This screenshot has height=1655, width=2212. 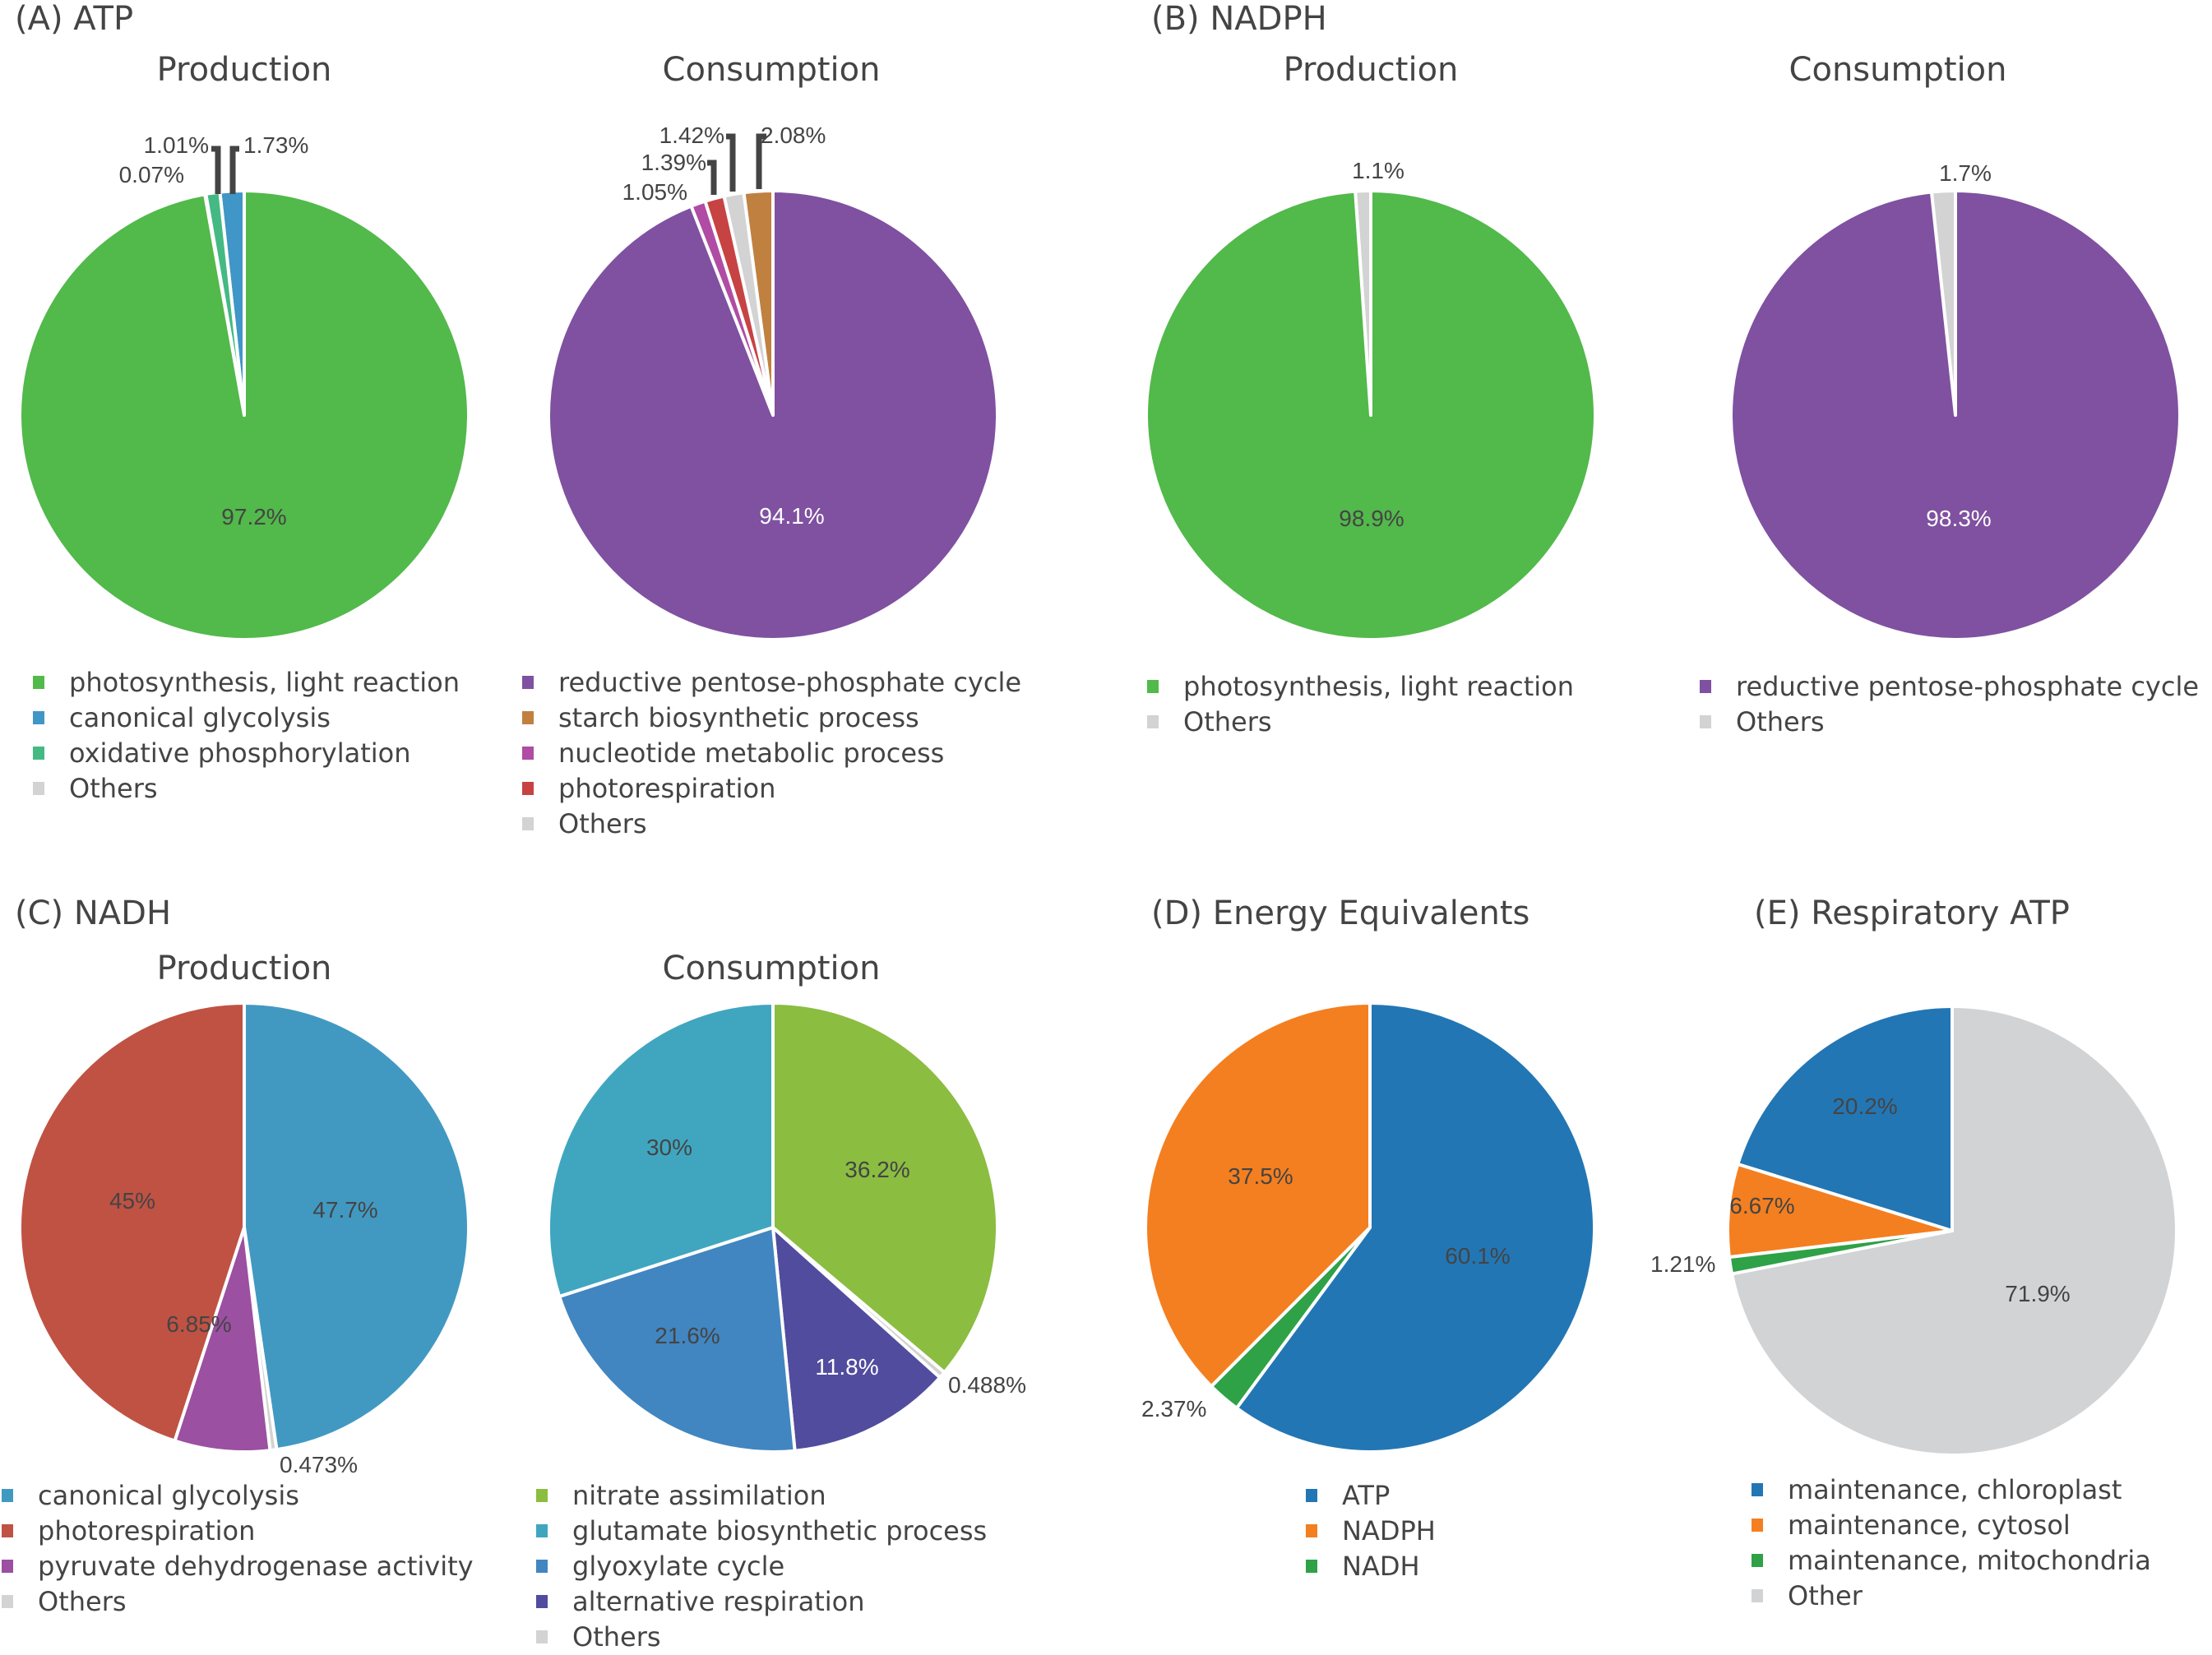 What do you see at coordinates (1951, 1595) in the screenshot?
I see `legend-item: Other` at bounding box center [1951, 1595].